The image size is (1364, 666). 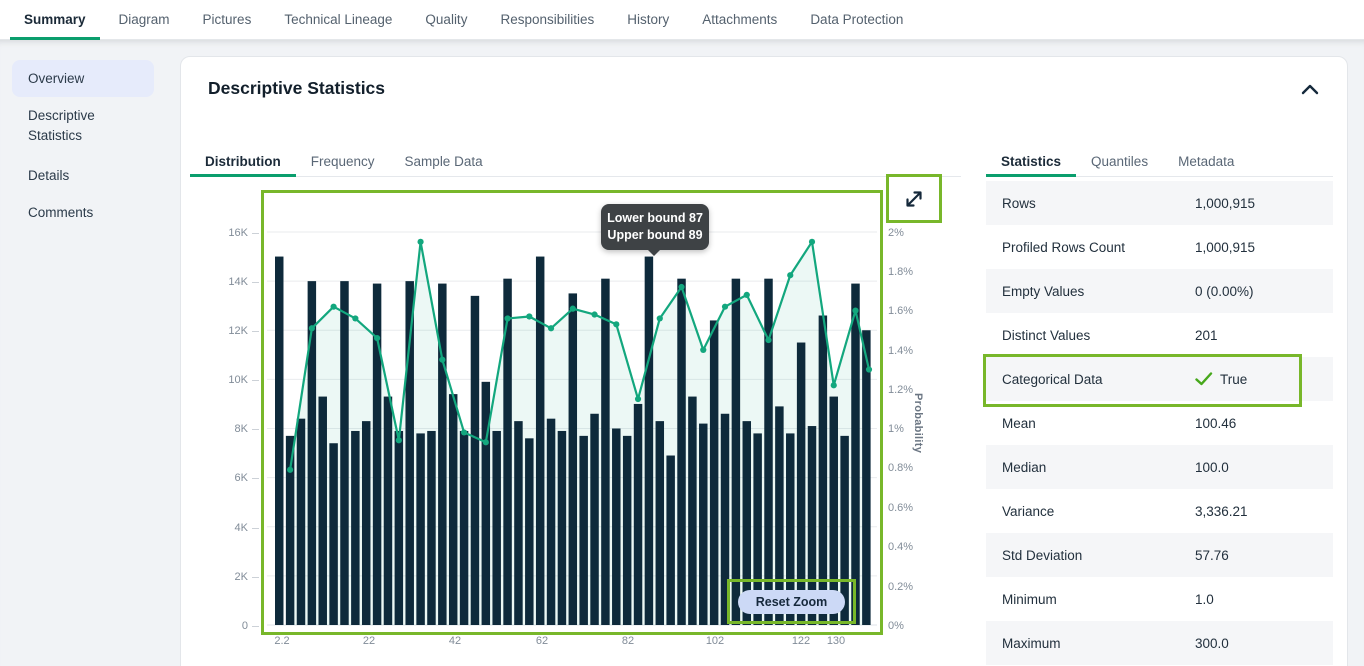 What do you see at coordinates (901, 508) in the screenshot?
I see `probability-axis-tick: 0.6%` at bounding box center [901, 508].